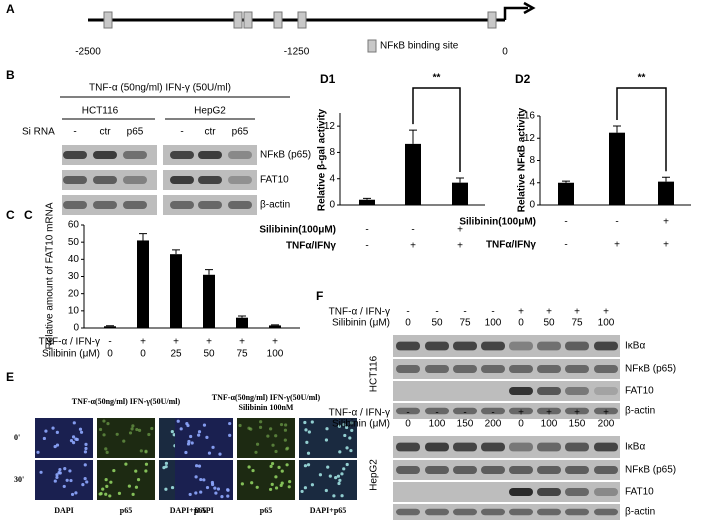 The height and width of the screenshot is (521, 704). What do you see at coordinates (71, 354) in the screenshot?
I see `row-label: Silibinin (μM)` at bounding box center [71, 354].